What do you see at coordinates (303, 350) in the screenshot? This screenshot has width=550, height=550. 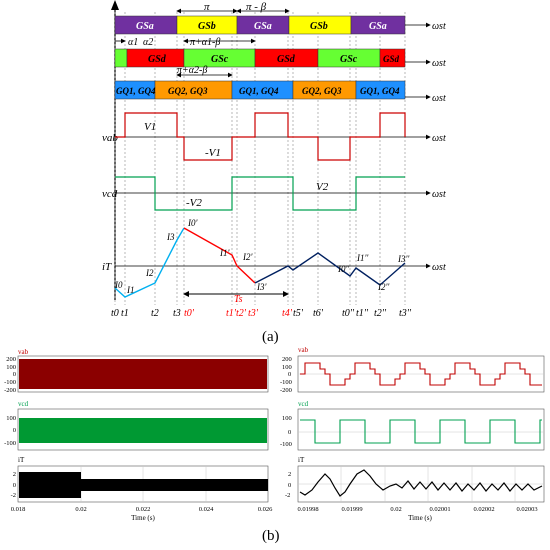 I see `right-vab-title: vab` at bounding box center [303, 350].